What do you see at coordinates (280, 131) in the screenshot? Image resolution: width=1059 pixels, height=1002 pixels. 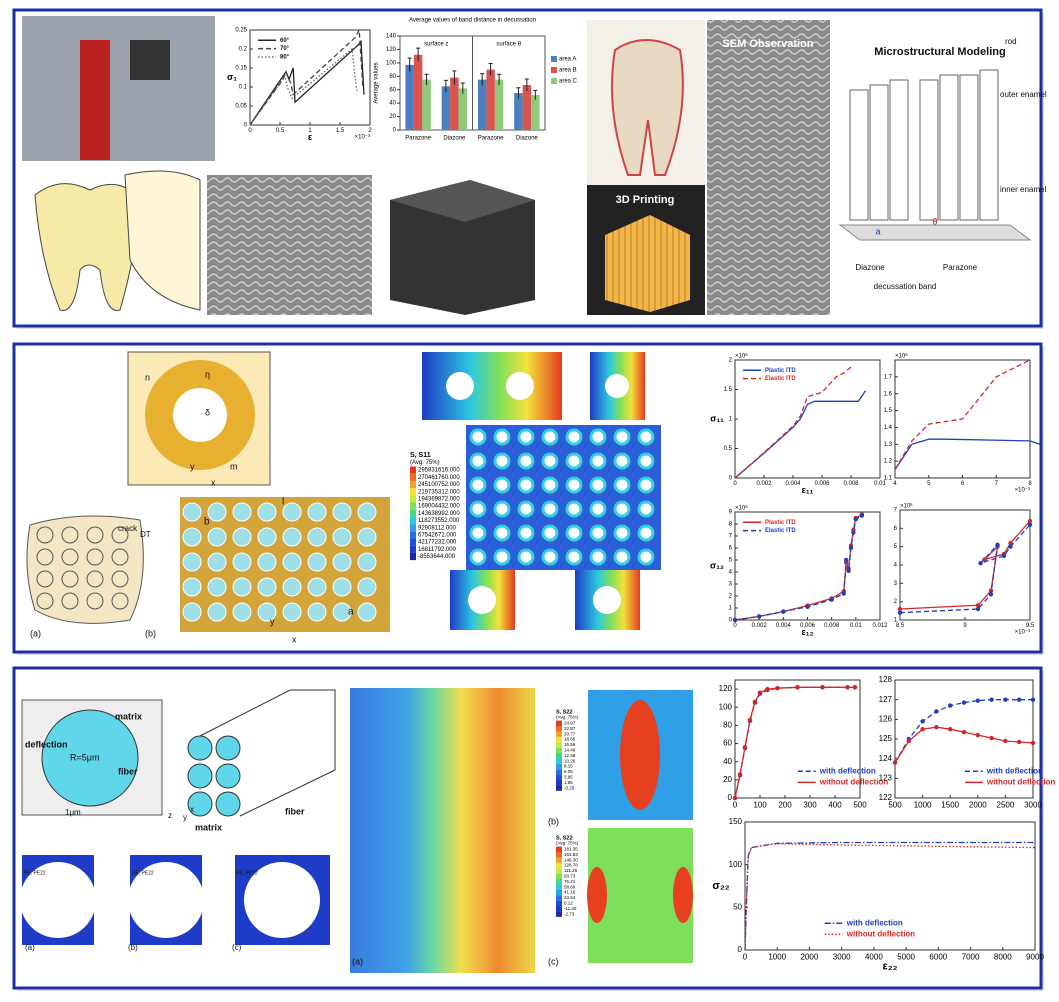 I see `x-tick-label: 0.5` at bounding box center [280, 131].